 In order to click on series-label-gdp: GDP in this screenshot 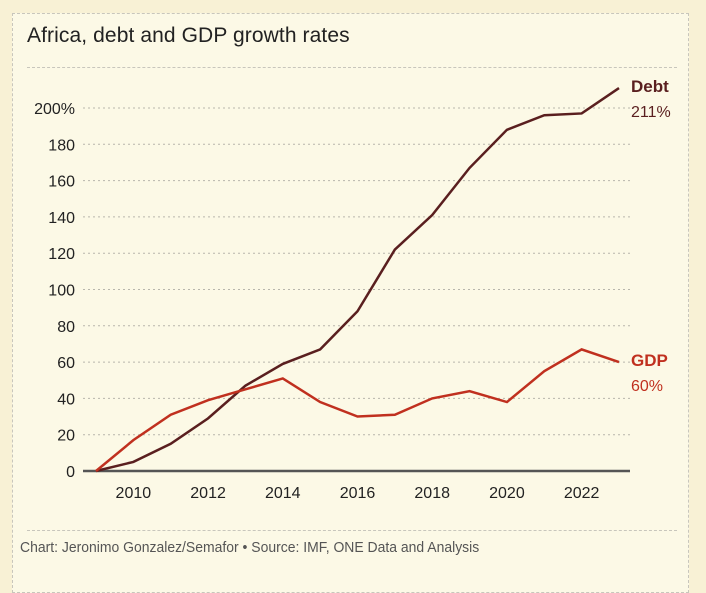, I will do `click(649, 360)`.